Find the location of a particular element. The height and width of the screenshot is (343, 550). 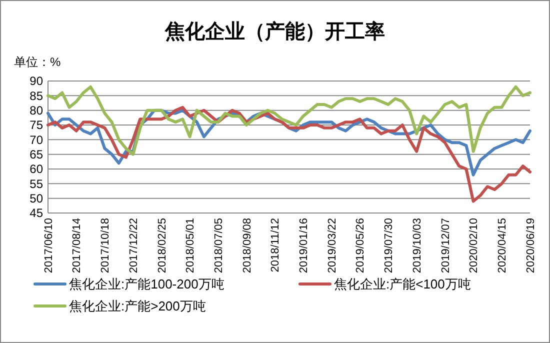

x-tick-label: 2019/12/07 is located at coordinates (446, 246).